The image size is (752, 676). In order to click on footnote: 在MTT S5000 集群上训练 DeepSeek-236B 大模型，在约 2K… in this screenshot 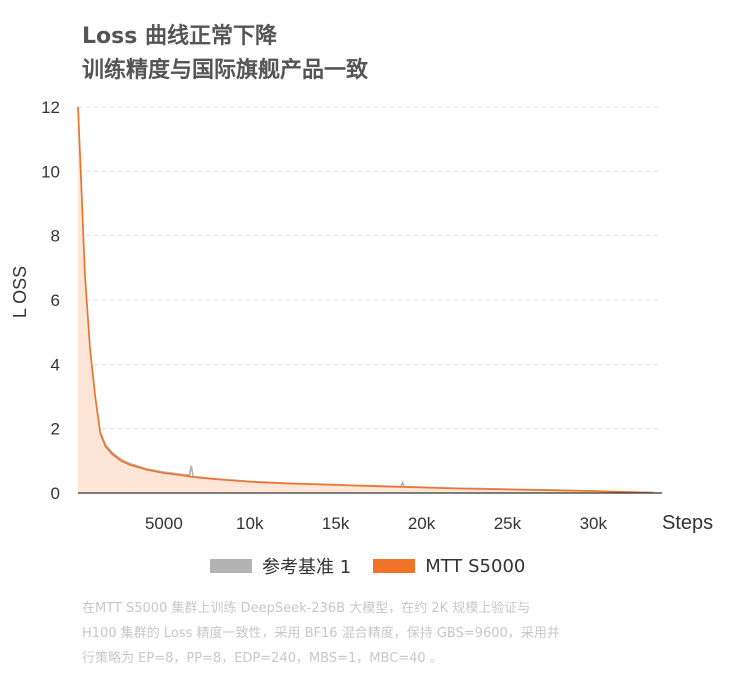, I will do `click(372, 633)`.